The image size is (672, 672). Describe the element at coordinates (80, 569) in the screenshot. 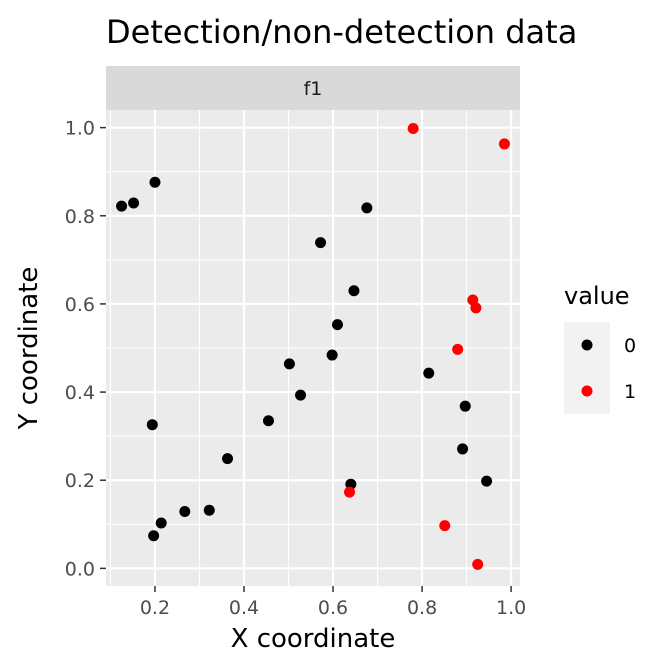

I see `y-tick-label: 0.0` at that location.